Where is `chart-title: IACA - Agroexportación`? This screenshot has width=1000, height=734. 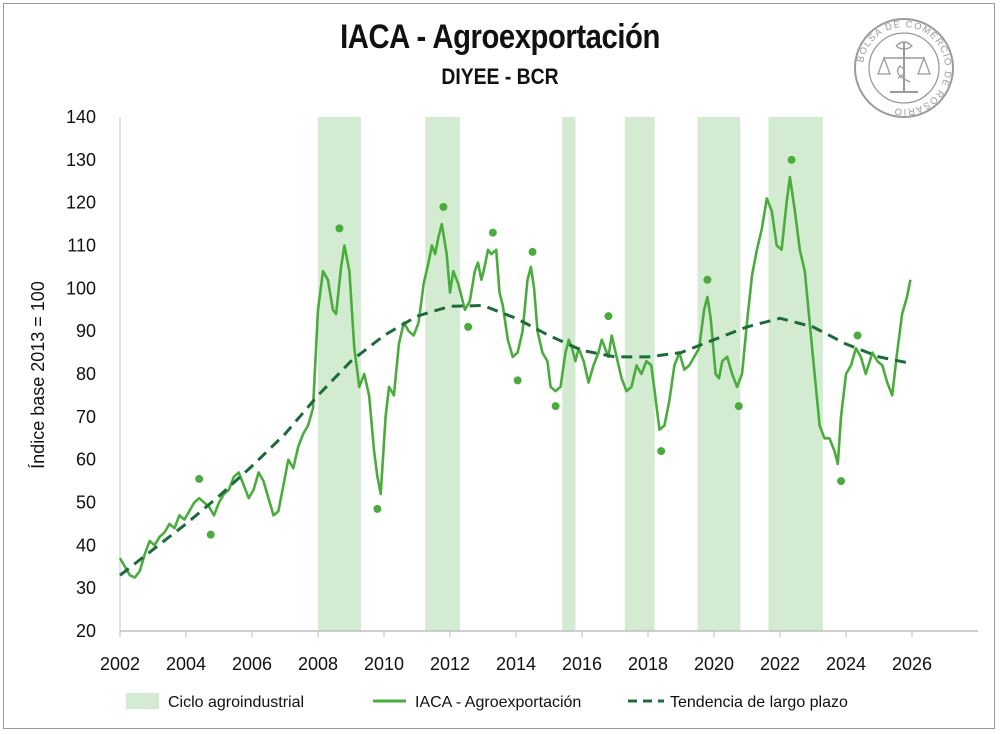
chart-title: IACA - Agroexportación is located at coordinates (500, 37).